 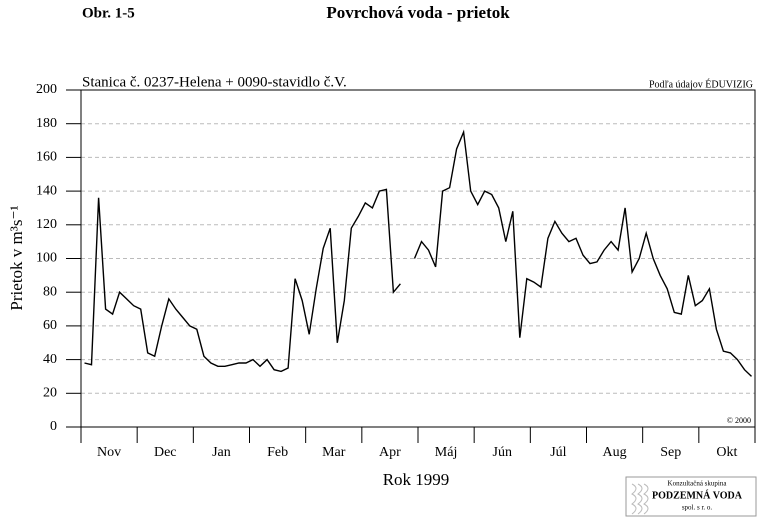 I want to click on y-tick-label: 200, so click(x=46, y=89).